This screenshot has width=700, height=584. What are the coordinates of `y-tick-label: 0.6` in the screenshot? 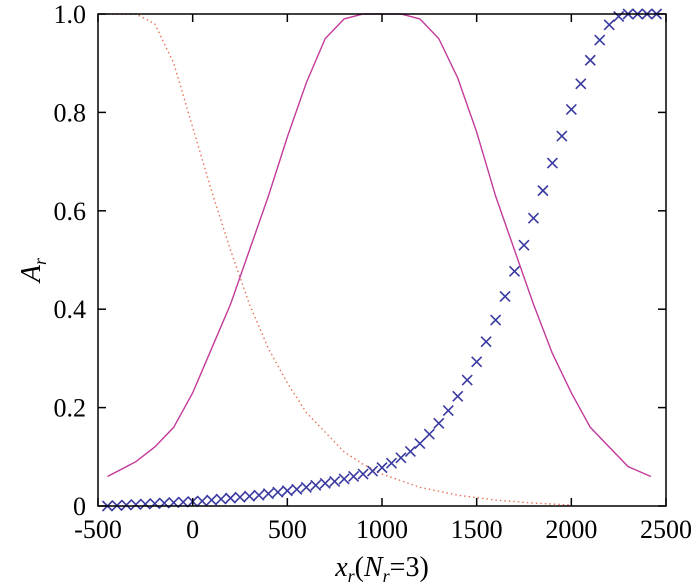 It's located at (70, 211).